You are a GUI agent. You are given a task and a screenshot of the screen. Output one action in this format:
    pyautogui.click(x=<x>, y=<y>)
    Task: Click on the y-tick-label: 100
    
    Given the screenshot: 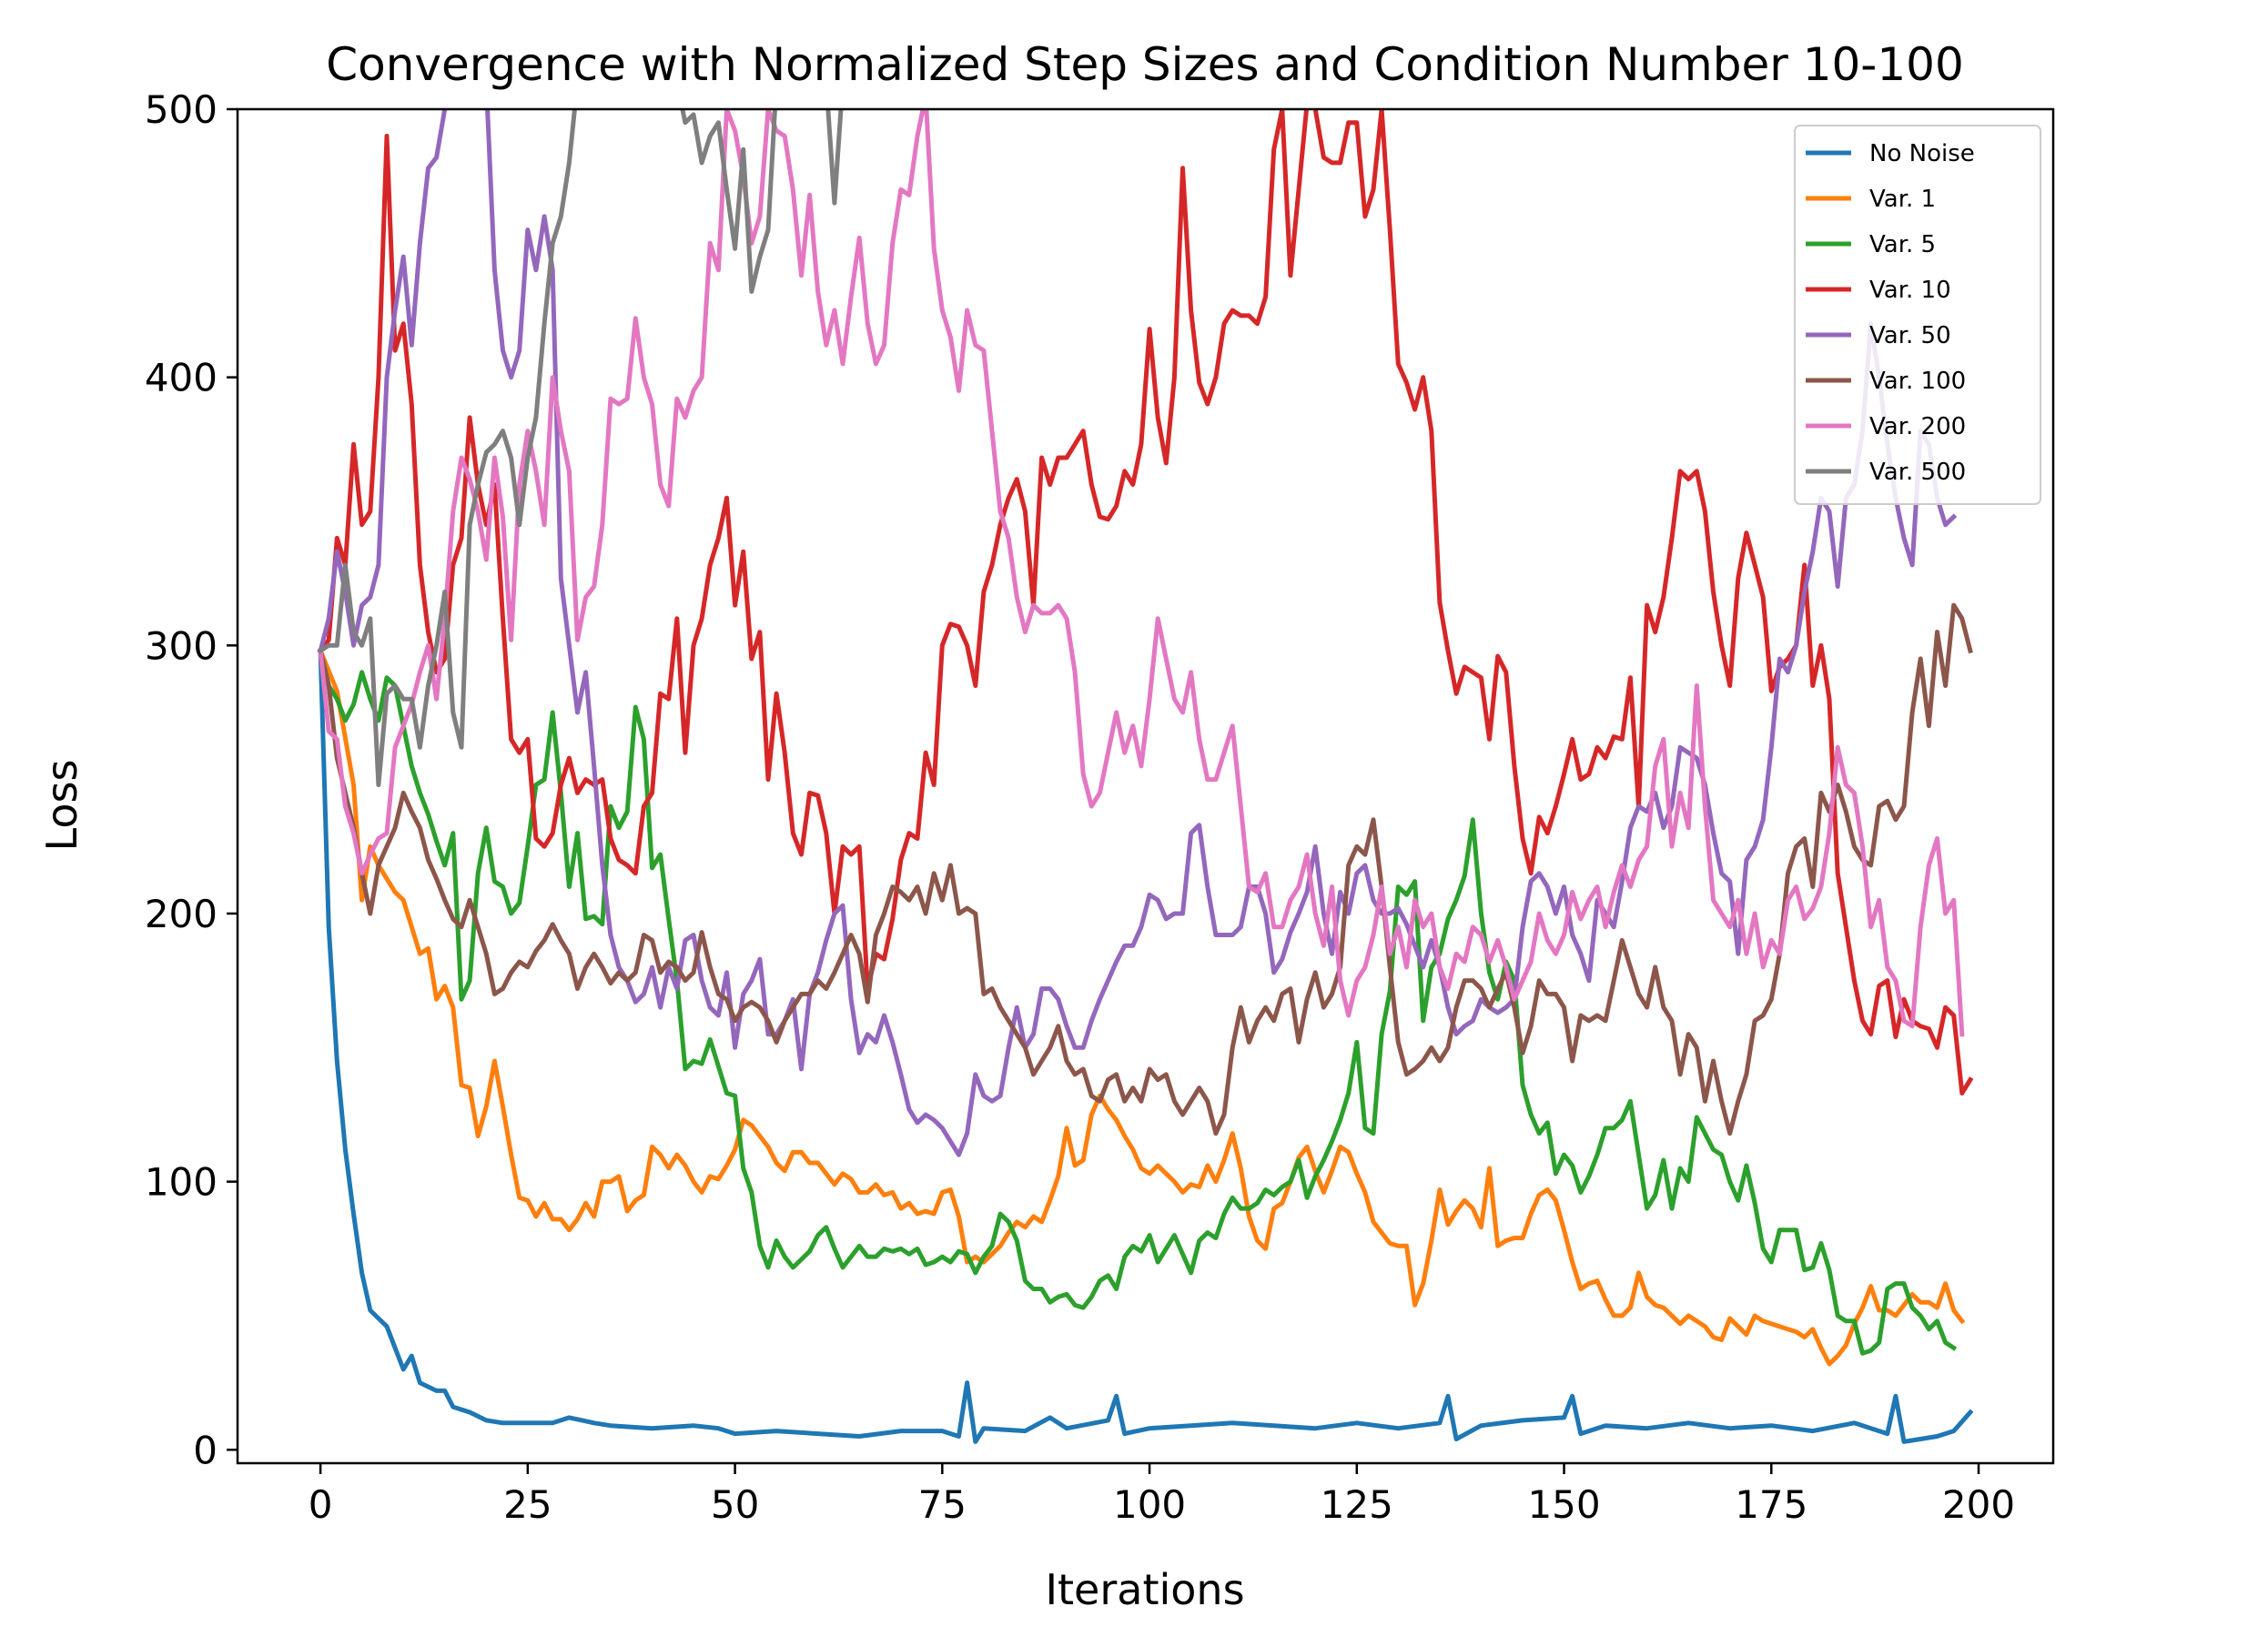 What is the action you would take?
    pyautogui.click(x=181, y=1182)
    